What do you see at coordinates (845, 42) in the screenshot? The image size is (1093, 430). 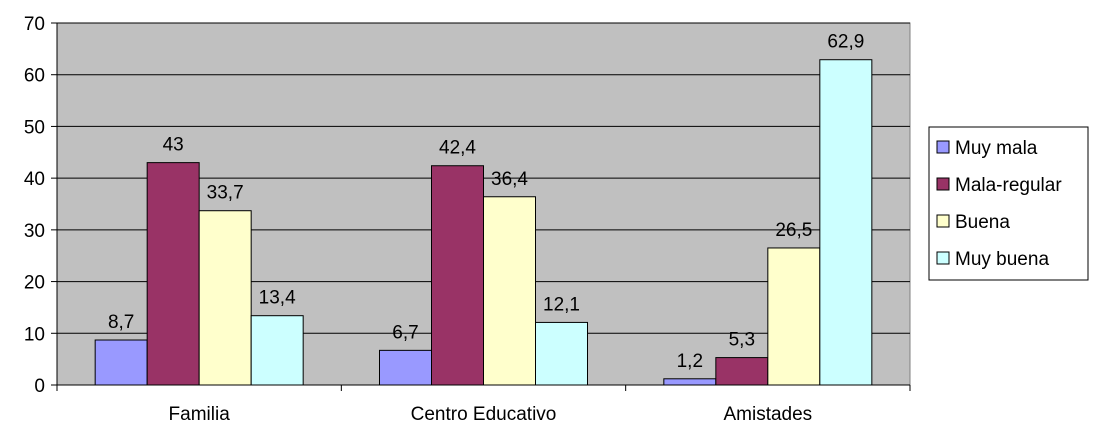 I see `data-label: 62,9` at bounding box center [845, 42].